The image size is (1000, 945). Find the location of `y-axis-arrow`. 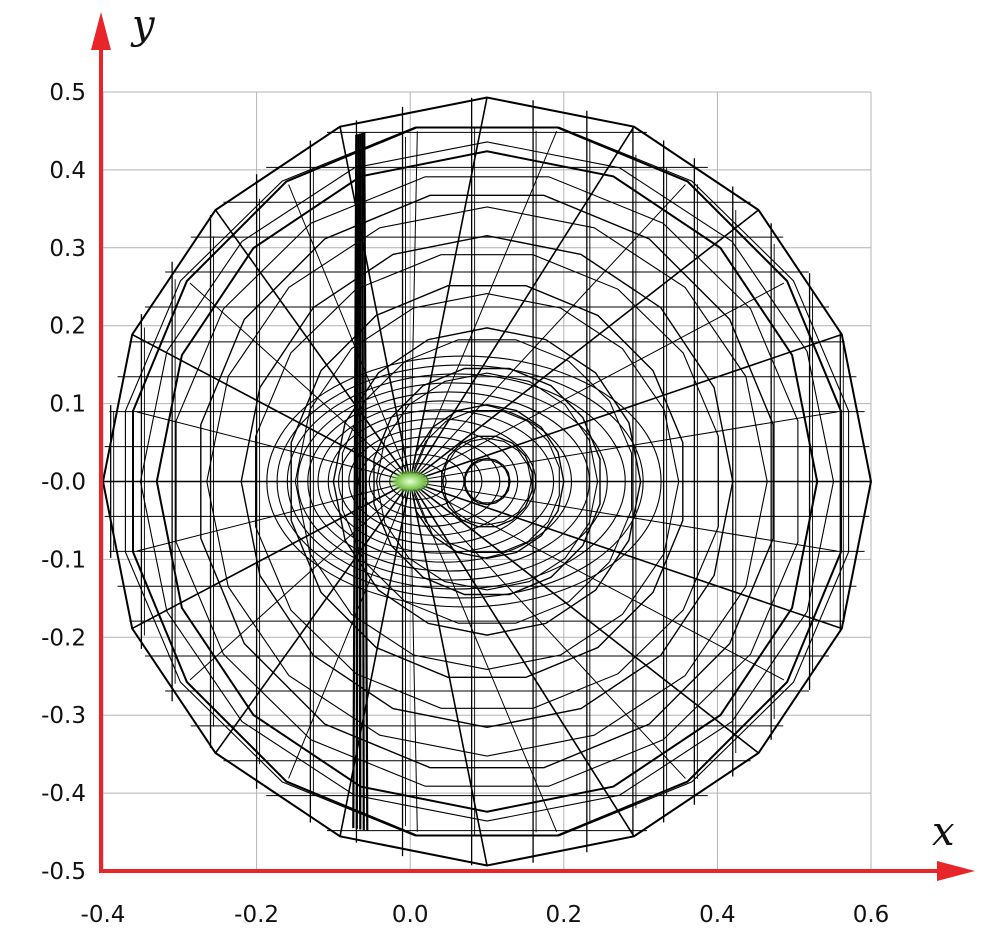

y-axis-arrow is located at coordinates (101, 31).